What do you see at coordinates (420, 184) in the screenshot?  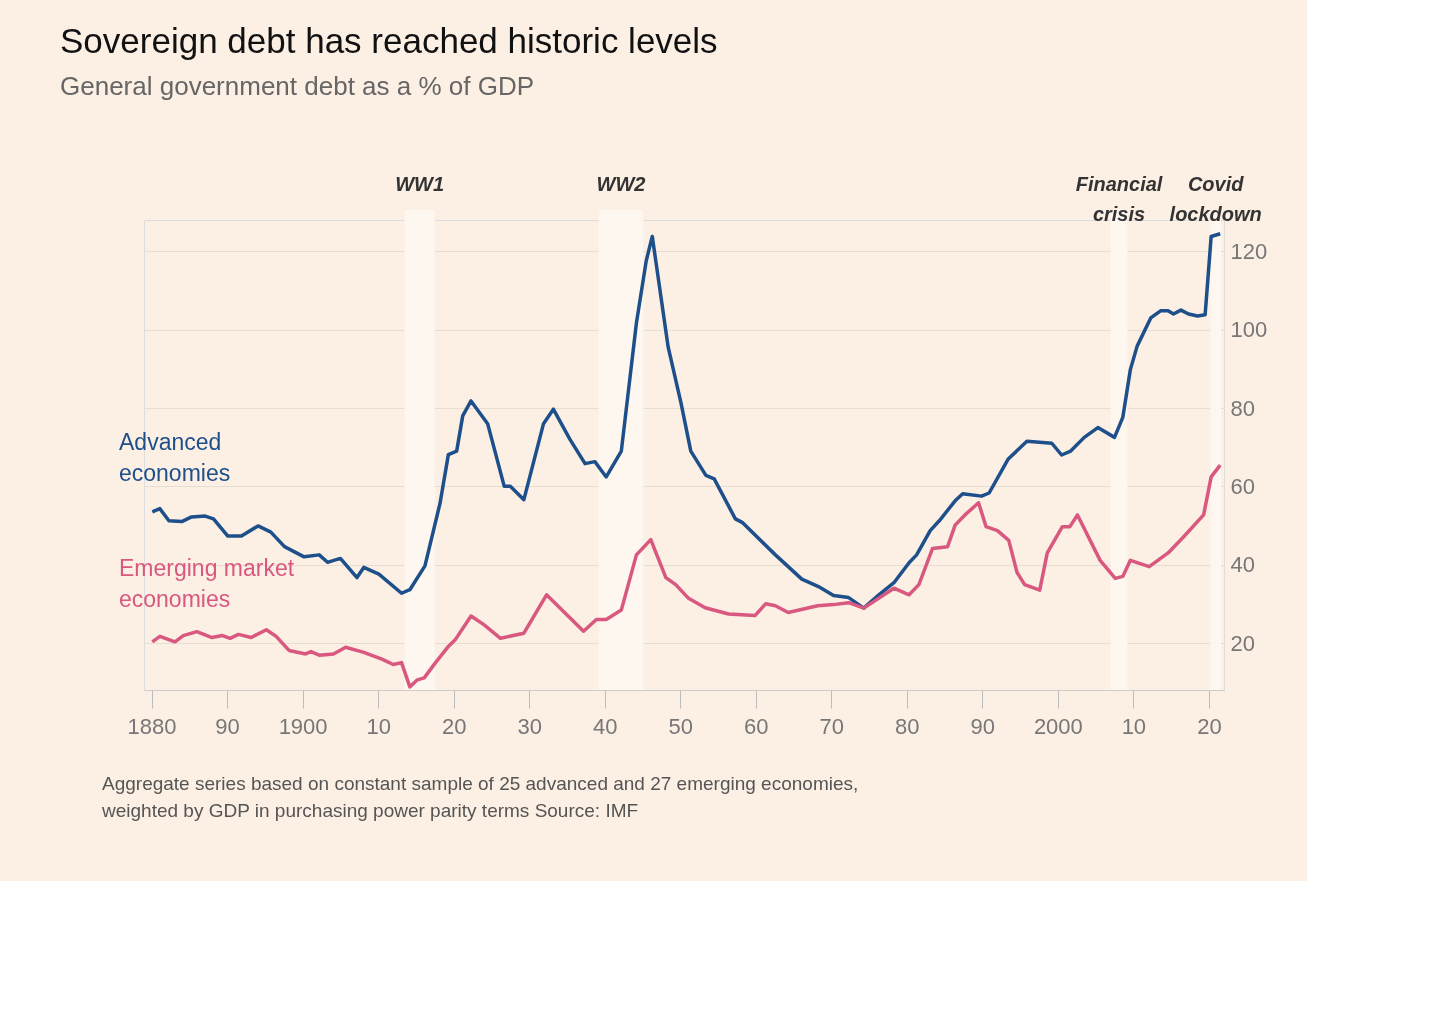 I see `band-label: WW1` at bounding box center [420, 184].